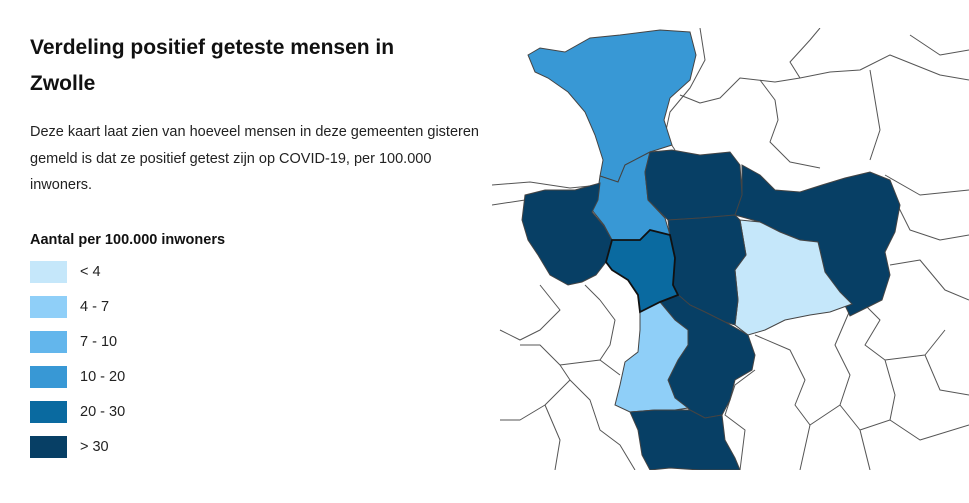 The width and height of the screenshot is (969, 503). I want to click on legend-label: < 4, so click(90, 272).